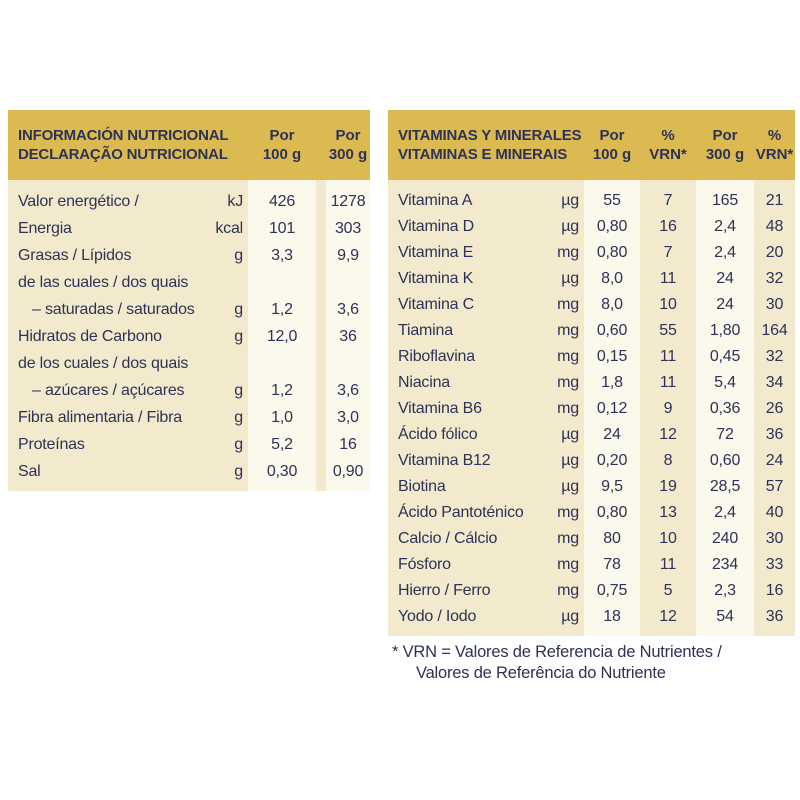 The height and width of the screenshot is (800, 800). Describe the element at coordinates (725, 408) in the screenshot. I see `value-per-300g: 0,36` at that location.